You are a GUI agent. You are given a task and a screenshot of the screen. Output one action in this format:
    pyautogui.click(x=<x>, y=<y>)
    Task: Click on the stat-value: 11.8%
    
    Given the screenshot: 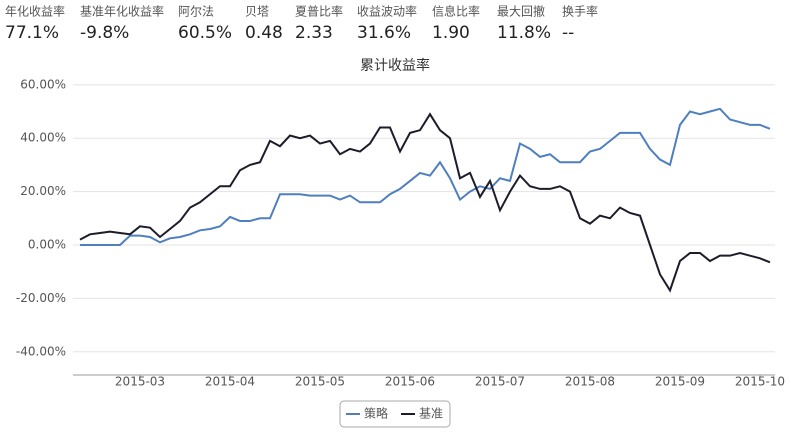 What is the action you would take?
    pyautogui.click(x=524, y=33)
    